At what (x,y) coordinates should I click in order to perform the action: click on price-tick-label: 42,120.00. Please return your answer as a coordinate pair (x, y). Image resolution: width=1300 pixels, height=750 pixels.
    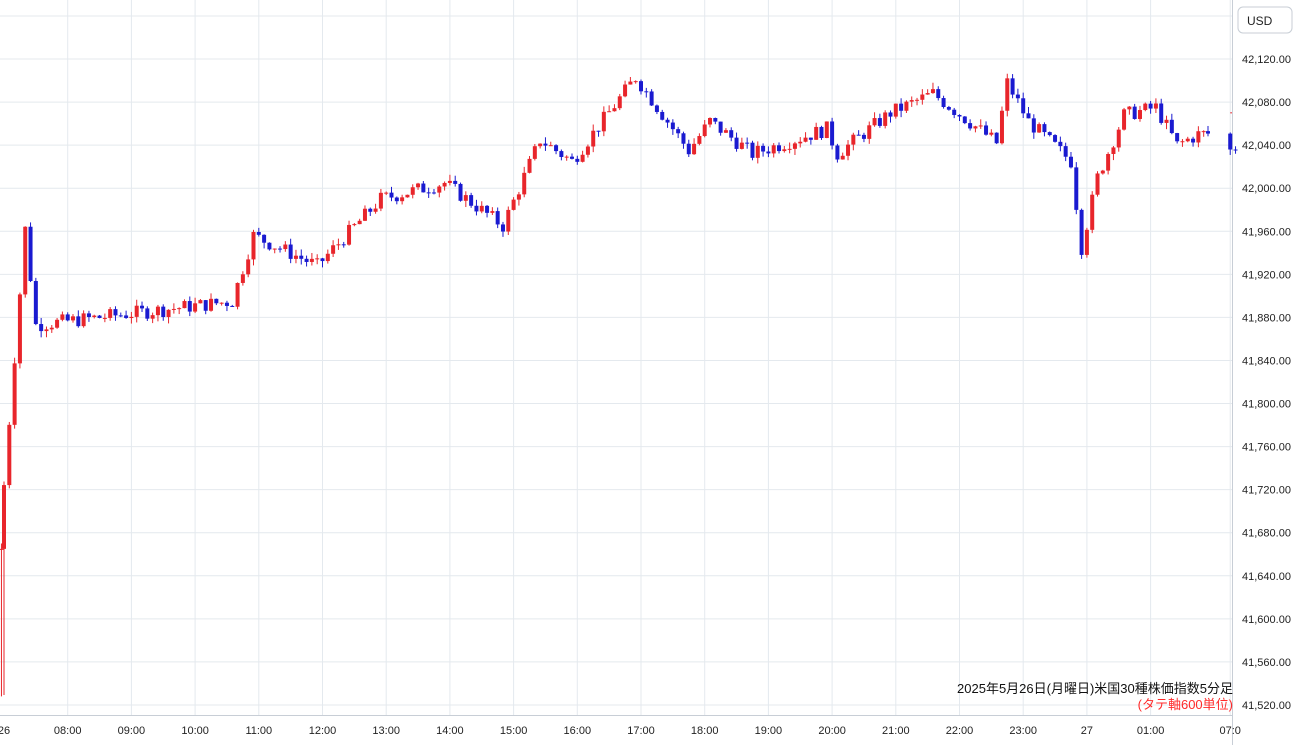
    Looking at the image, I should click on (1266, 60).